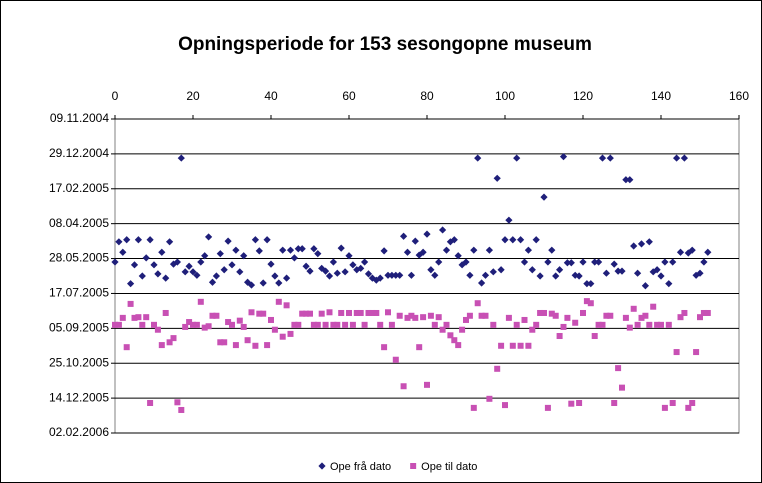  What do you see at coordinates (661, 96) in the screenshot?
I see `x-tick-label: 140` at bounding box center [661, 96].